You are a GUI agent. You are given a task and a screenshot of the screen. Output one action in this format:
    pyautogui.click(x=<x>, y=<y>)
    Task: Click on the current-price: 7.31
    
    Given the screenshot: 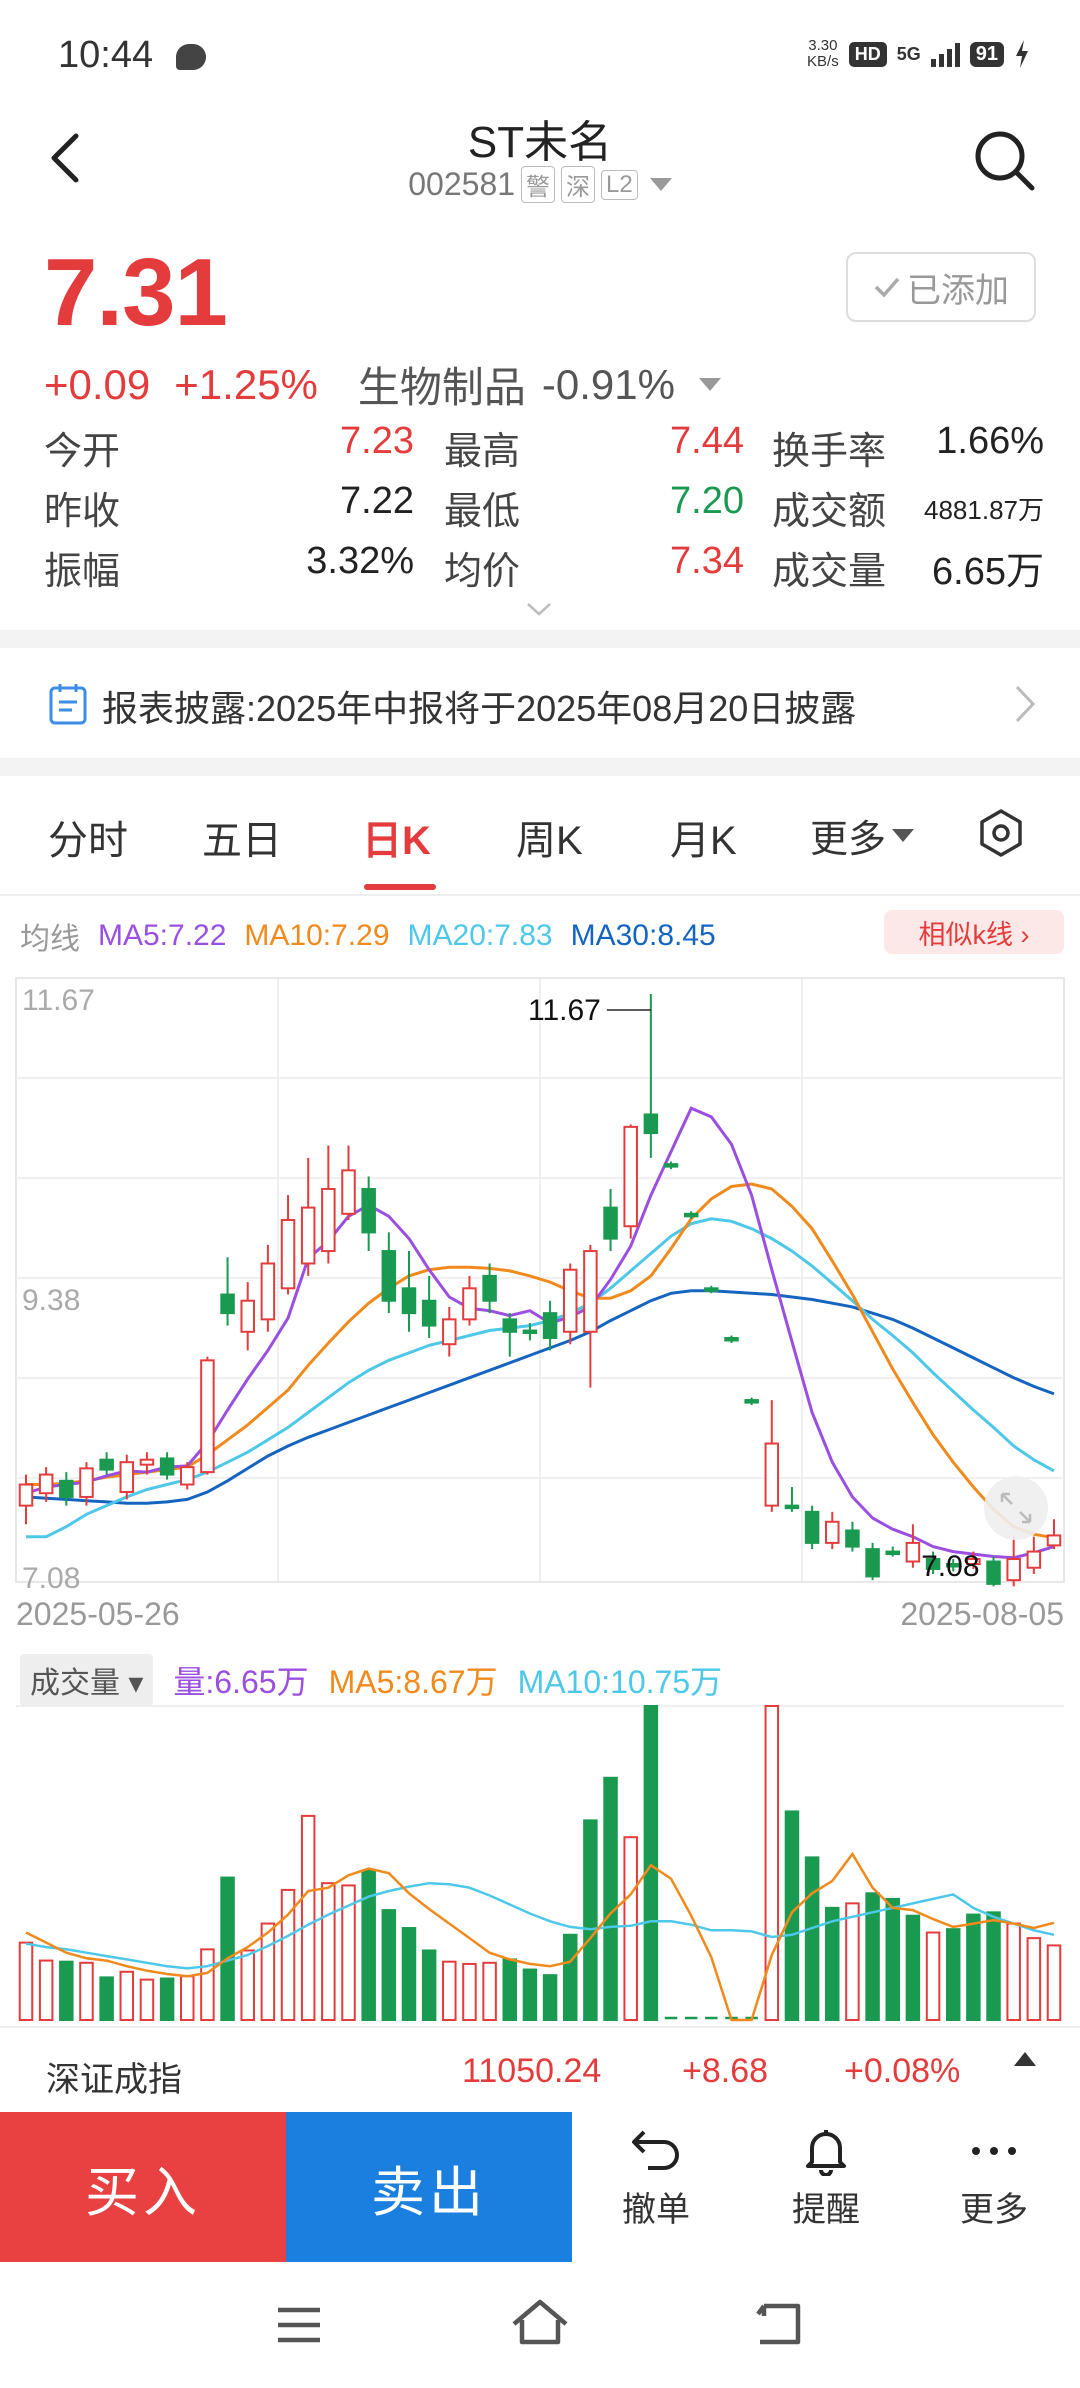 What is the action you would take?
    pyautogui.click(x=136, y=292)
    